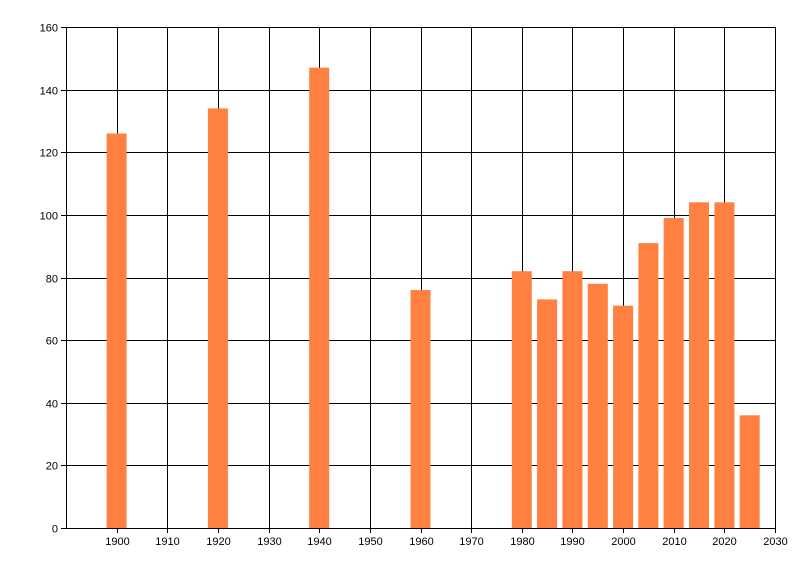  What do you see at coordinates (52, 342) in the screenshot?
I see `y-tick-label: 60` at bounding box center [52, 342].